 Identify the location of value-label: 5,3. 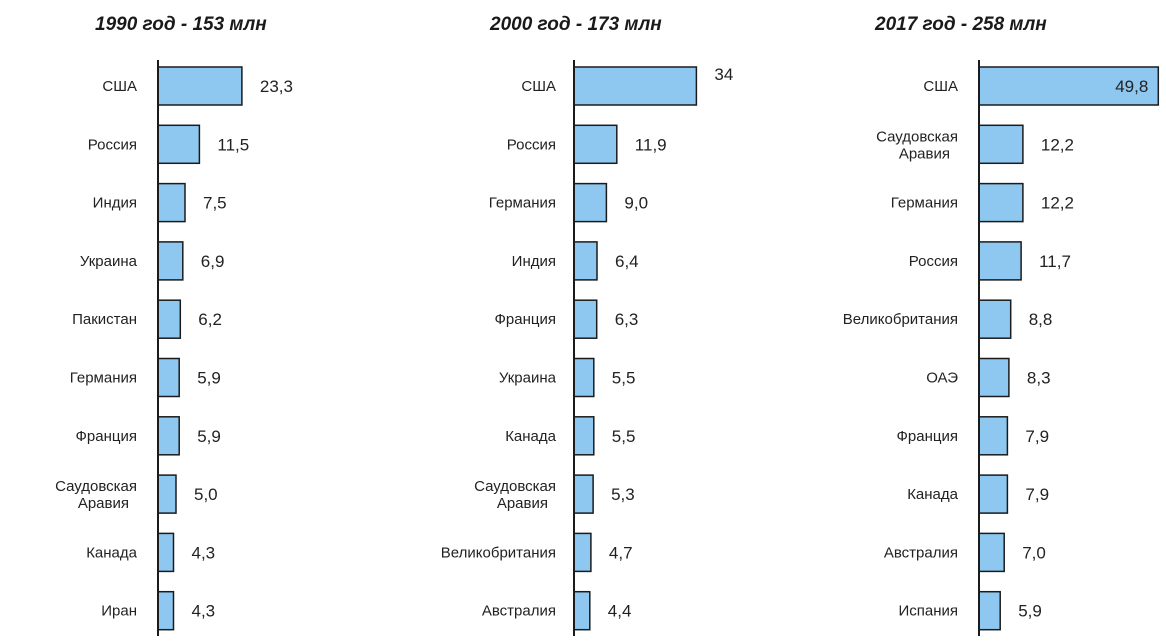
(623, 494).